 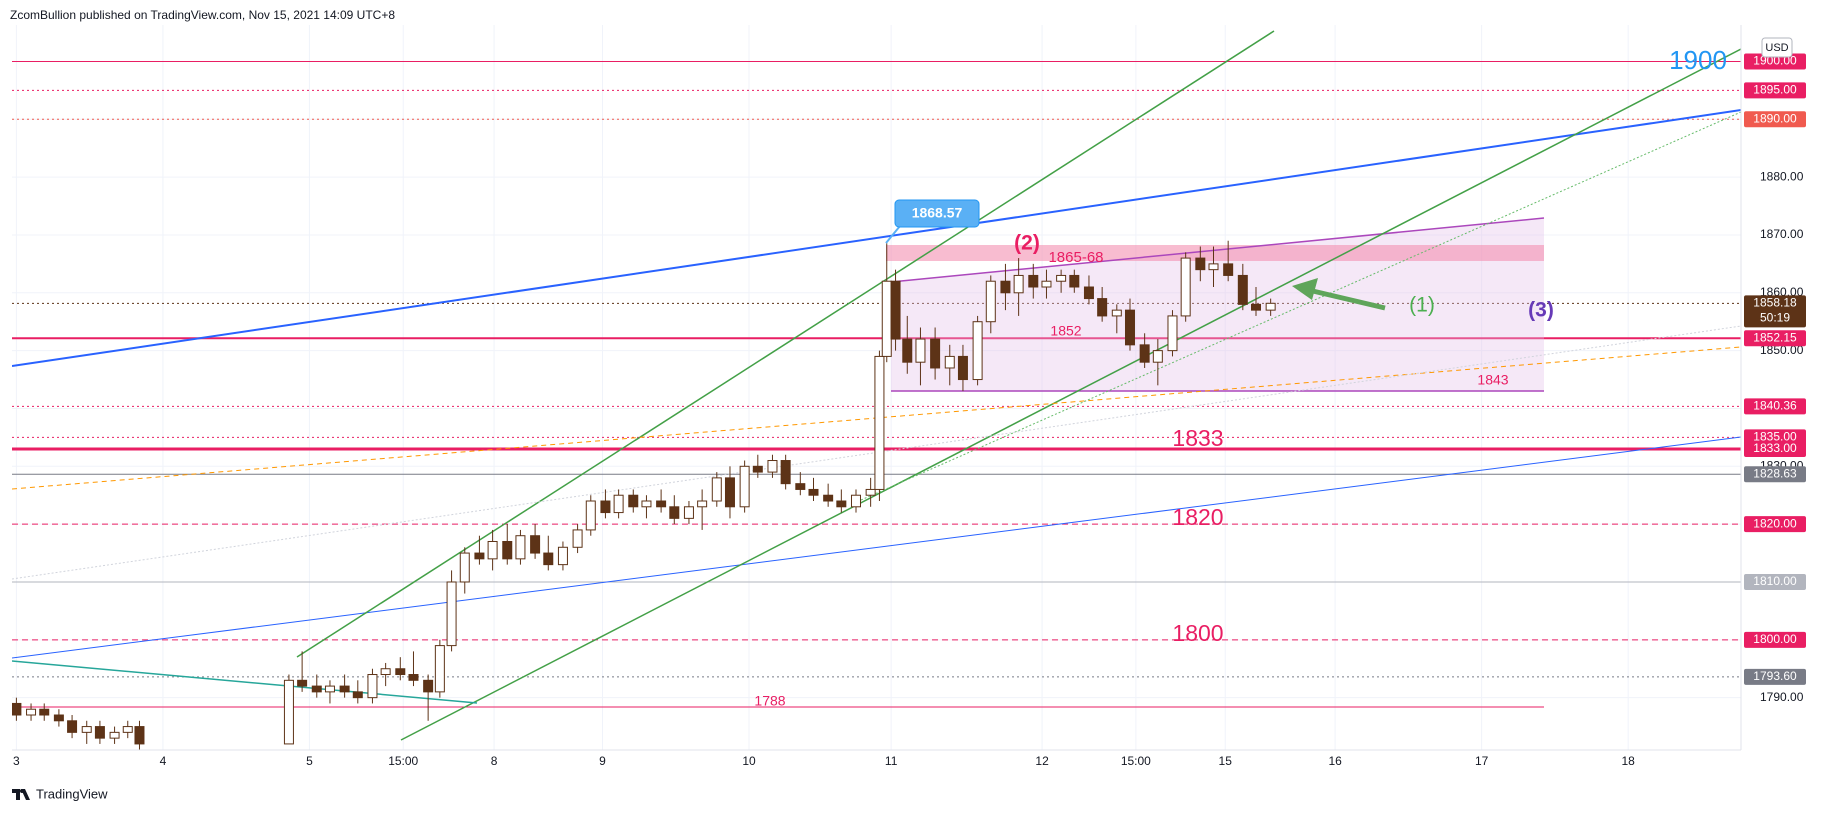 What do you see at coordinates (1628, 761) in the screenshot?
I see `x-tick-label: 18` at bounding box center [1628, 761].